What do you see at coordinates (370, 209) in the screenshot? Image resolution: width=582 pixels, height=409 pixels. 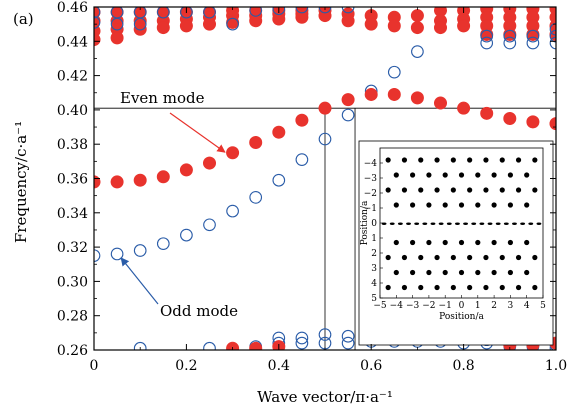 I see `inset-y-tick-label: −1` at bounding box center [370, 209].